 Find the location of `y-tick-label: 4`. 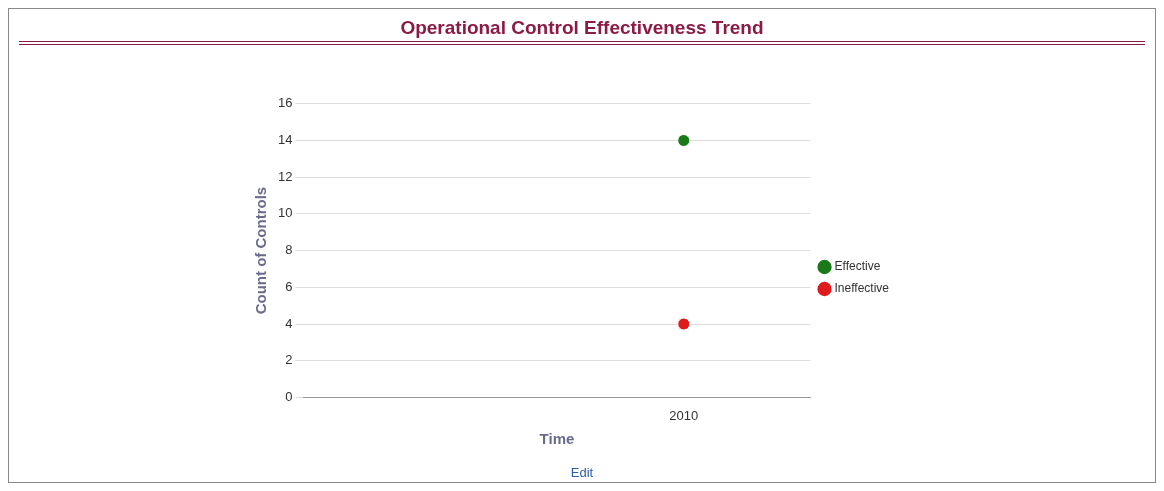

y-tick-label: 4 is located at coordinates (289, 323).